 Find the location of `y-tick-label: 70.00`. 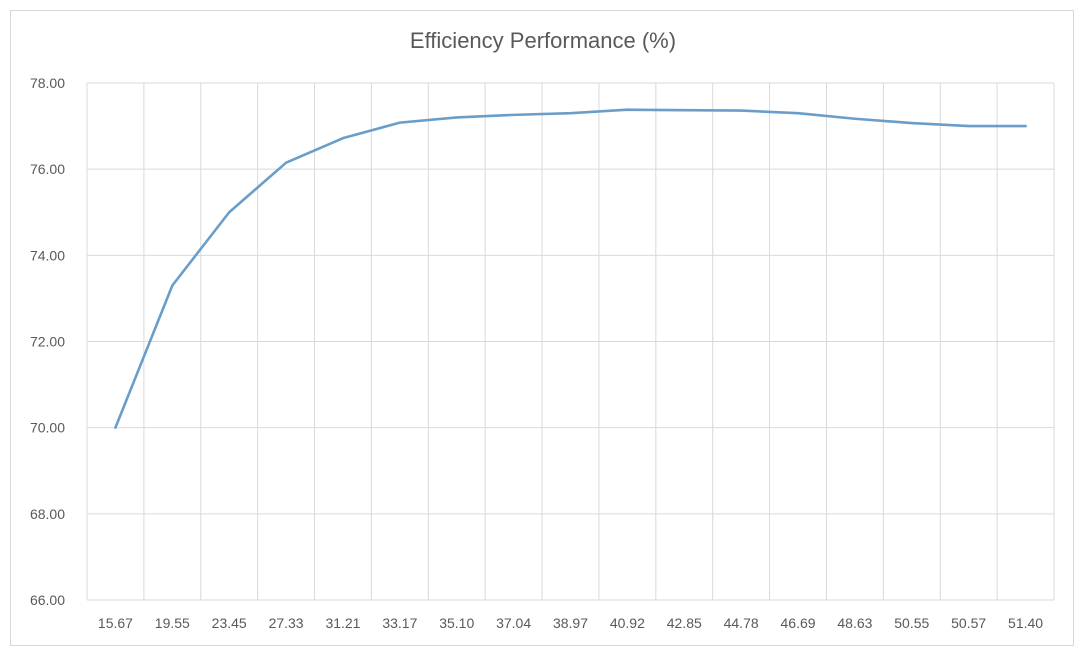

y-tick-label: 70.00 is located at coordinates (47, 428).